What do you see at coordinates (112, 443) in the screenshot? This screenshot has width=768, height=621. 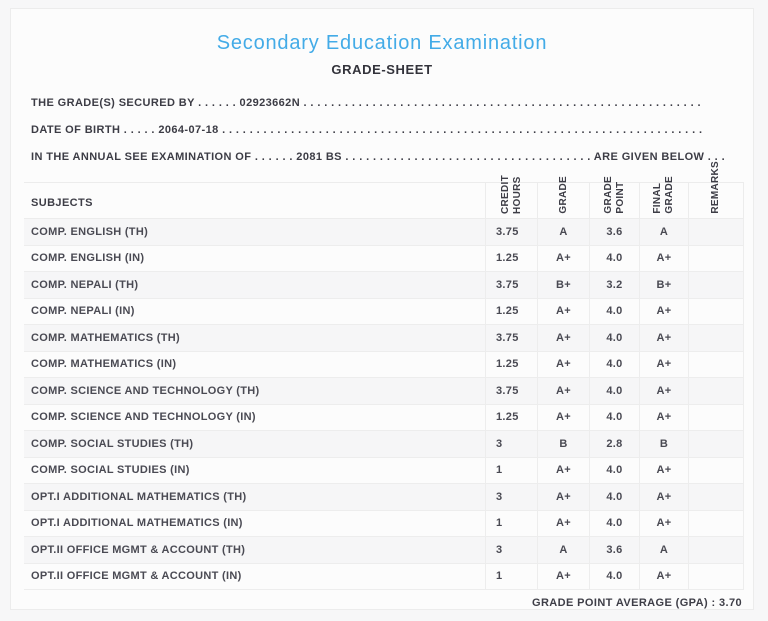 I see `cell-subject: COMP. SOCIAL STUDIES (TH)` at bounding box center [112, 443].